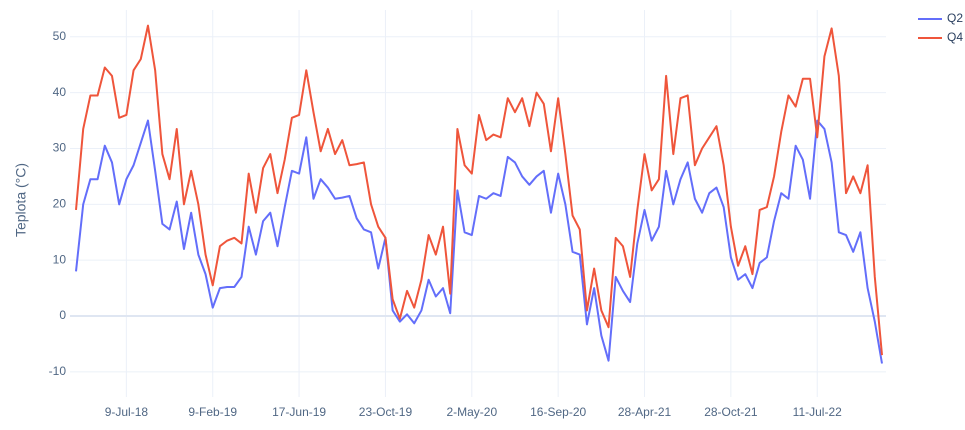 The width and height of the screenshot is (965, 430). What do you see at coordinates (731, 412) in the screenshot?
I see `x-tick-label: 28-Oct-21` at bounding box center [731, 412].